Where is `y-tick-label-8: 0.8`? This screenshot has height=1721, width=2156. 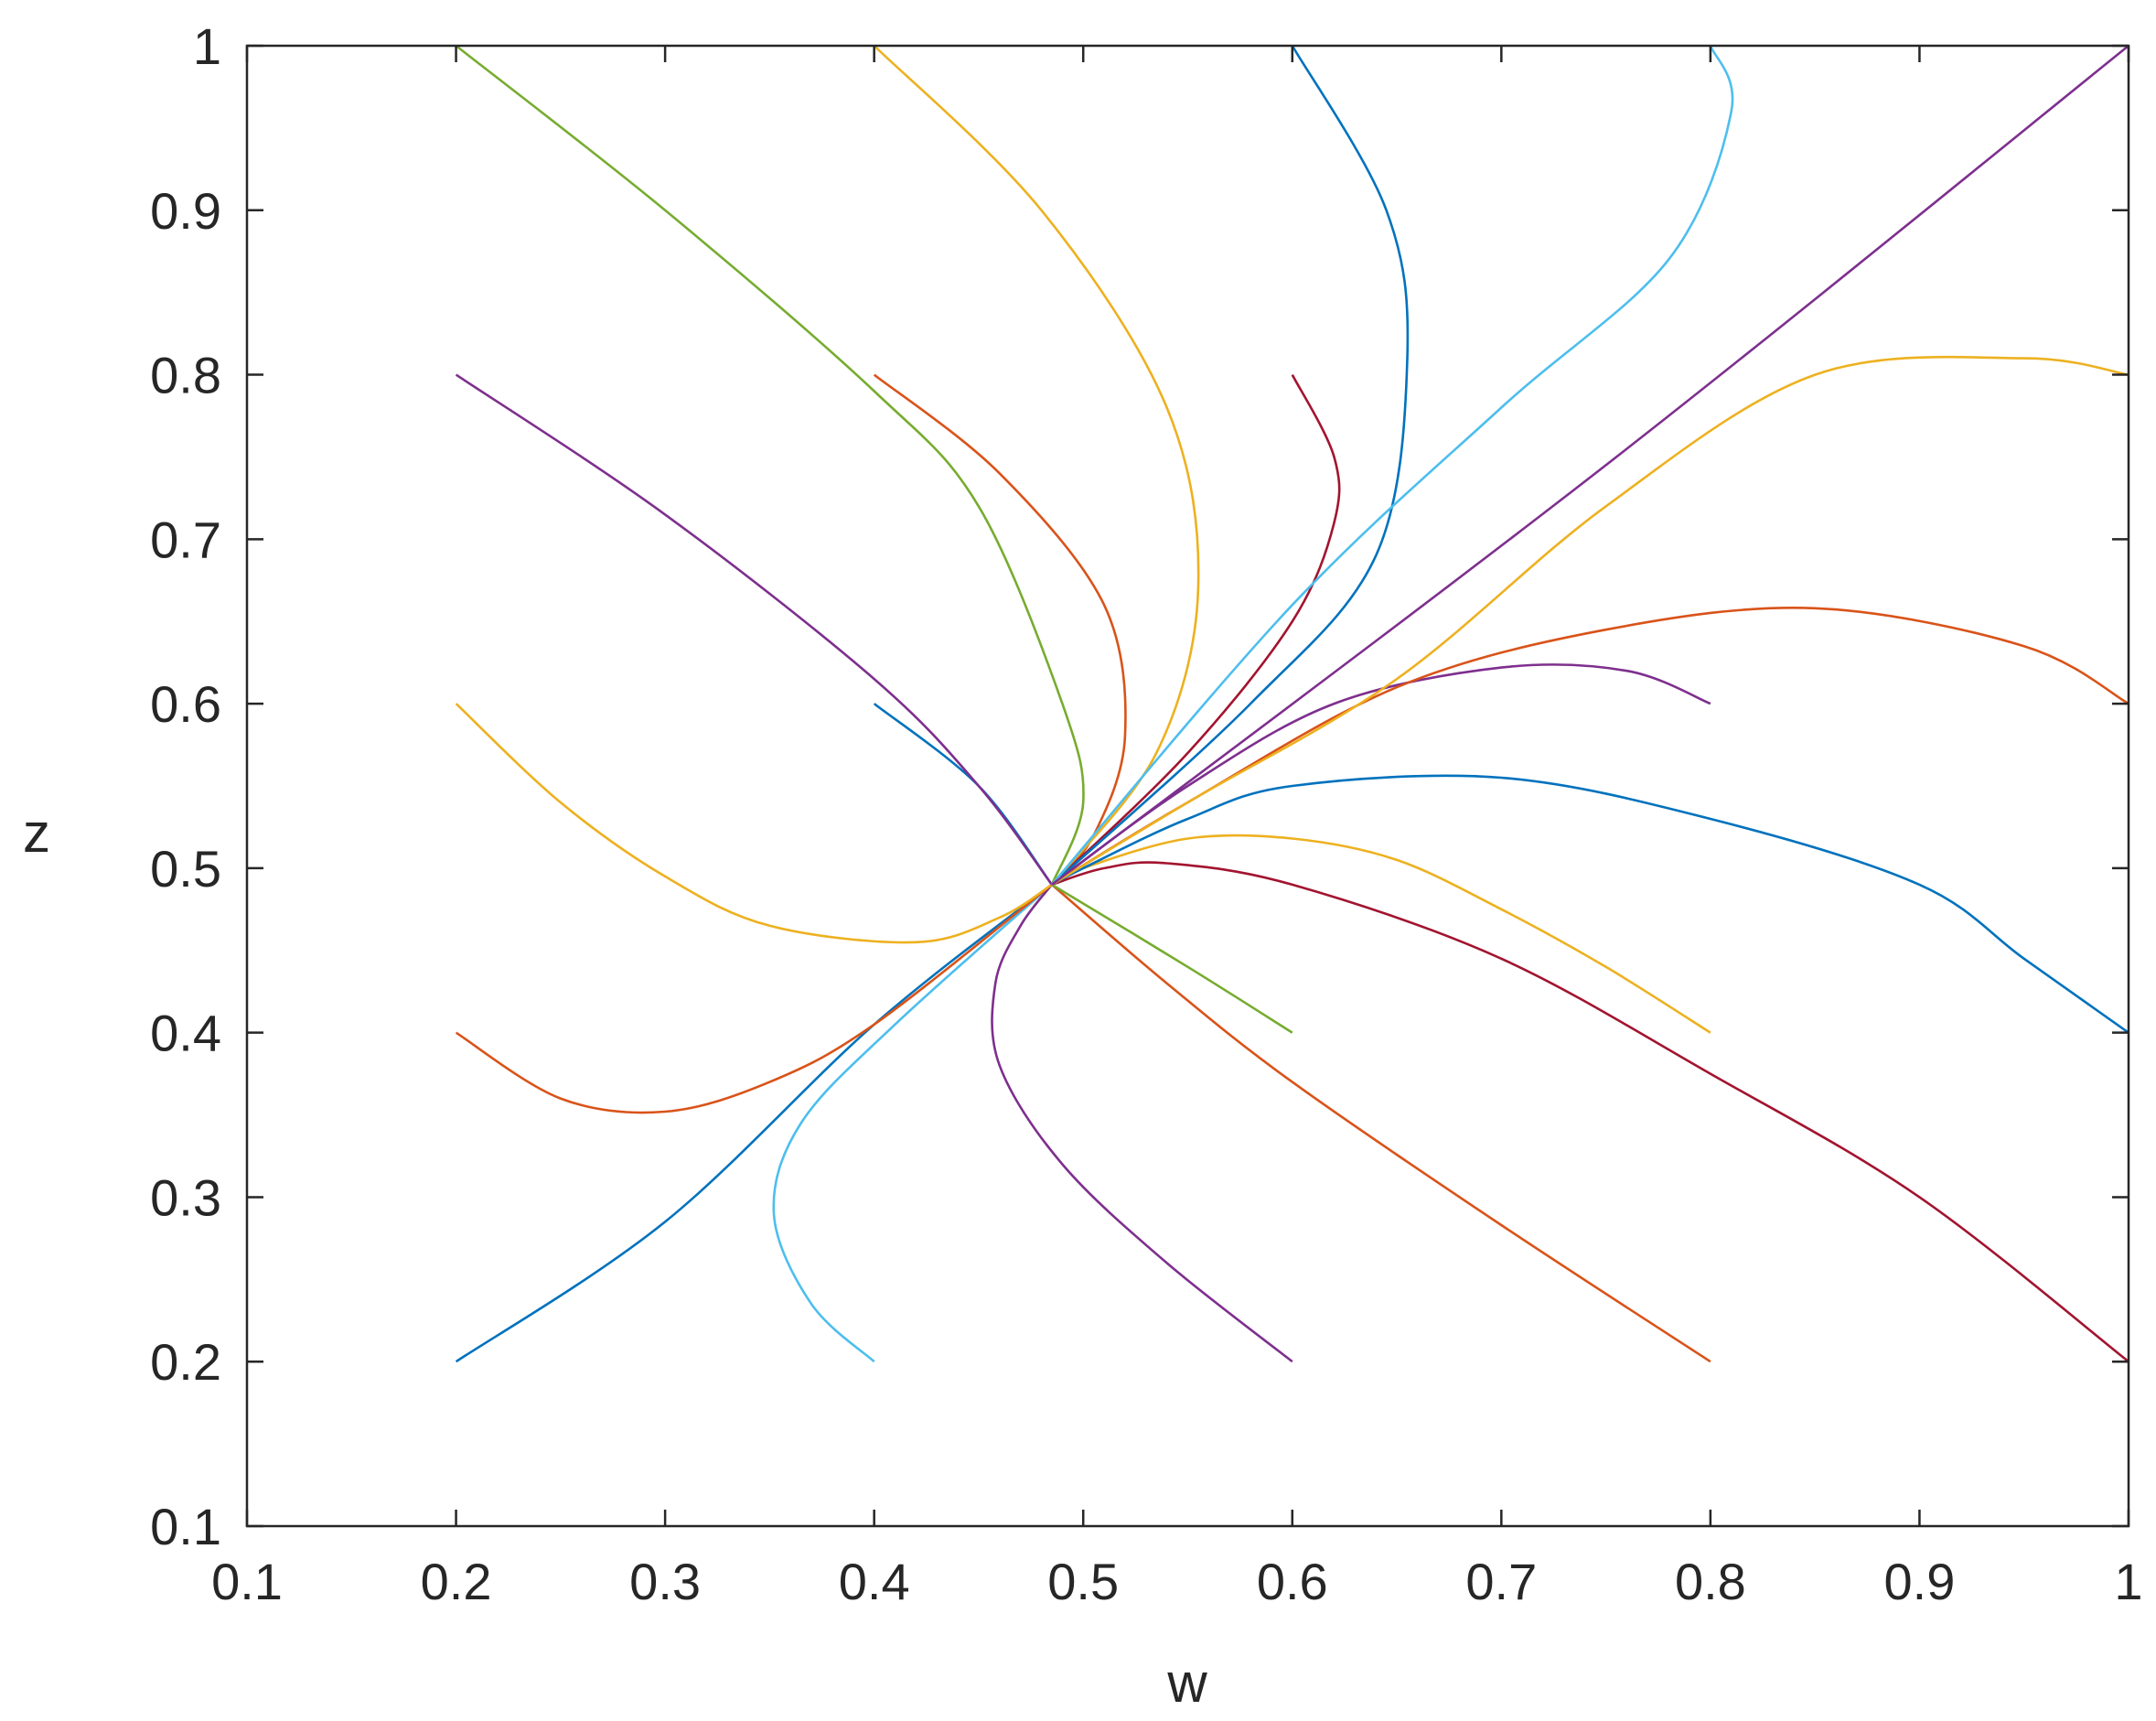 y-tick-label-8: 0.8 is located at coordinates (186, 375).